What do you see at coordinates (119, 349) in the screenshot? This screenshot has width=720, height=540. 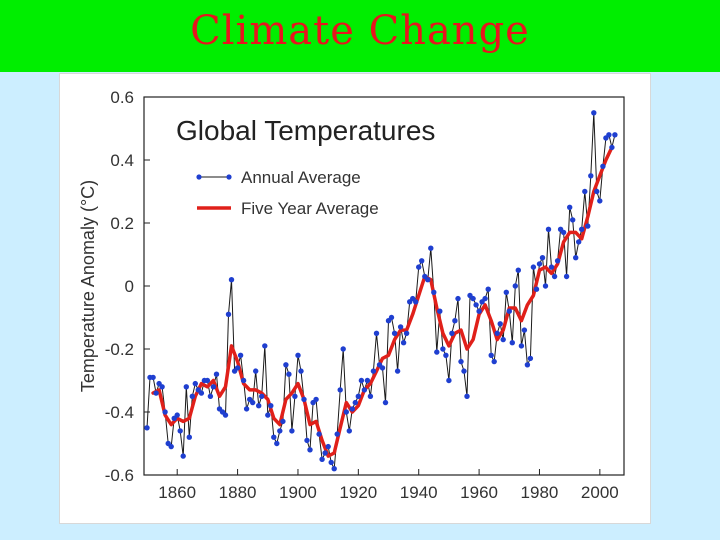 I see `y-tick-label: -0.2` at bounding box center [119, 349].